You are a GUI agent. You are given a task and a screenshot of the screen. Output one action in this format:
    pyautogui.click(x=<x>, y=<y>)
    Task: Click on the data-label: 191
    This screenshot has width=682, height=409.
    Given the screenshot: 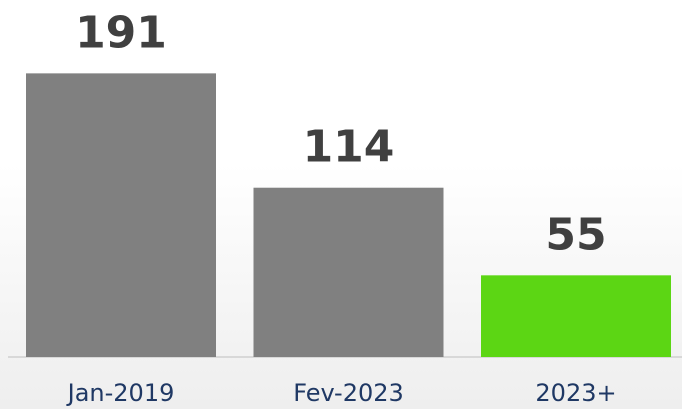 What is the action you would take?
    pyautogui.click(x=121, y=32)
    